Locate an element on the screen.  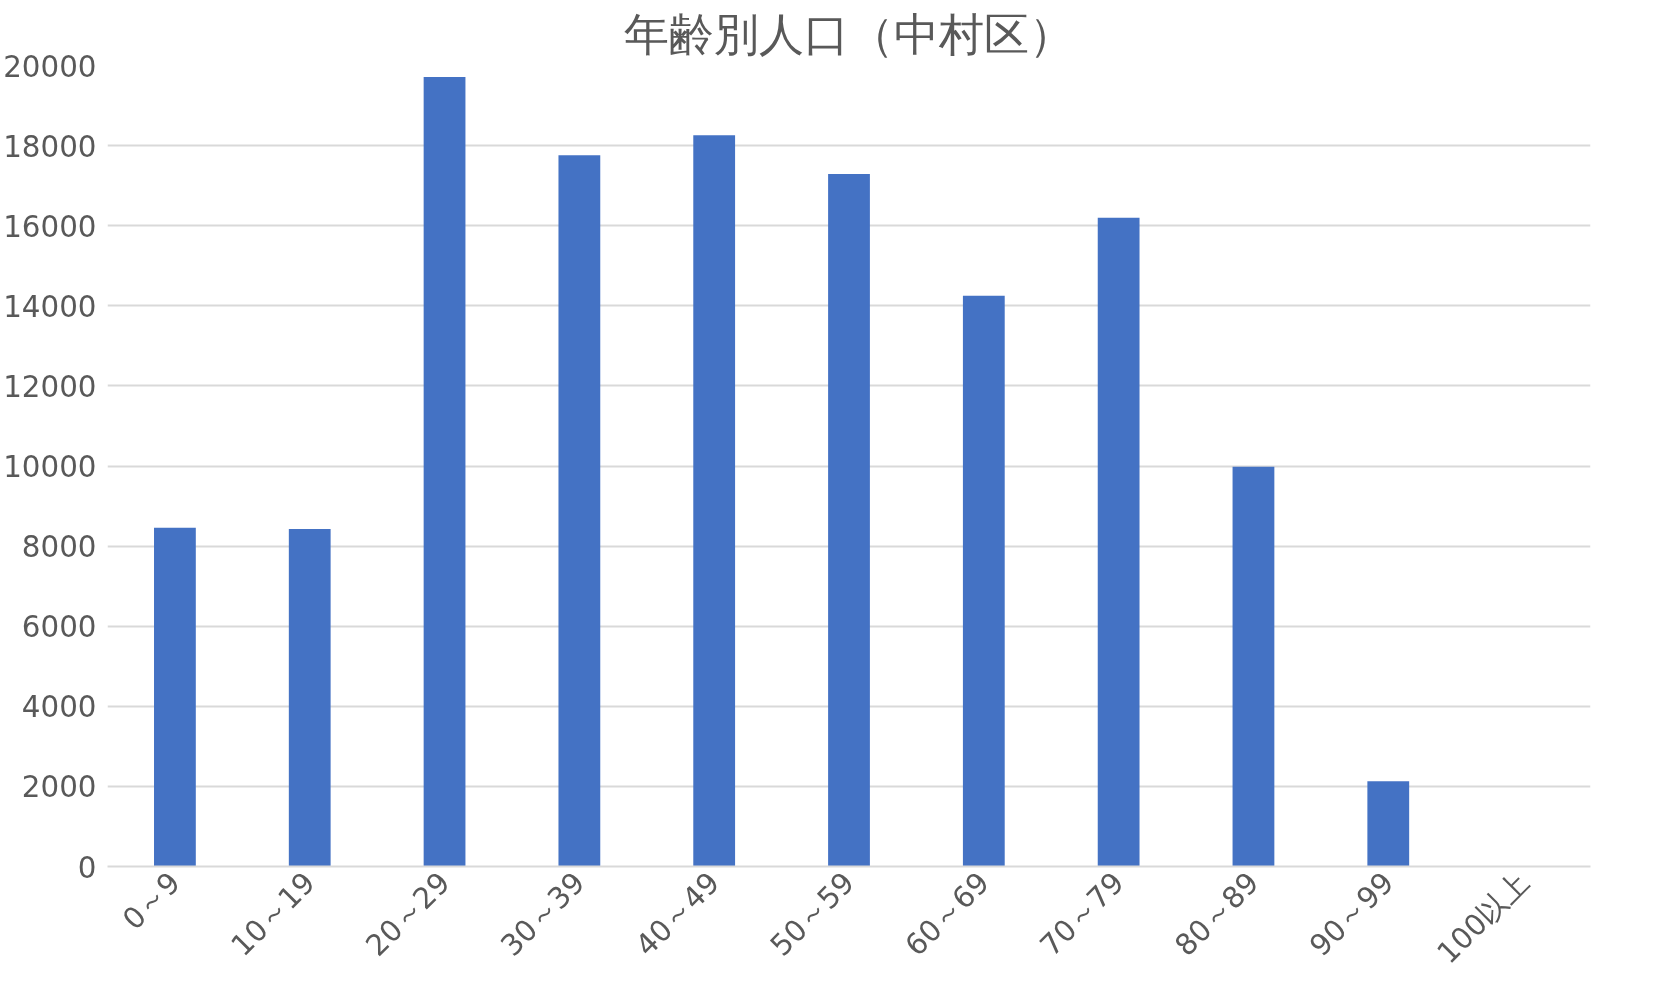
x-tick-label: 100以上 is located at coordinates (1483, 918).